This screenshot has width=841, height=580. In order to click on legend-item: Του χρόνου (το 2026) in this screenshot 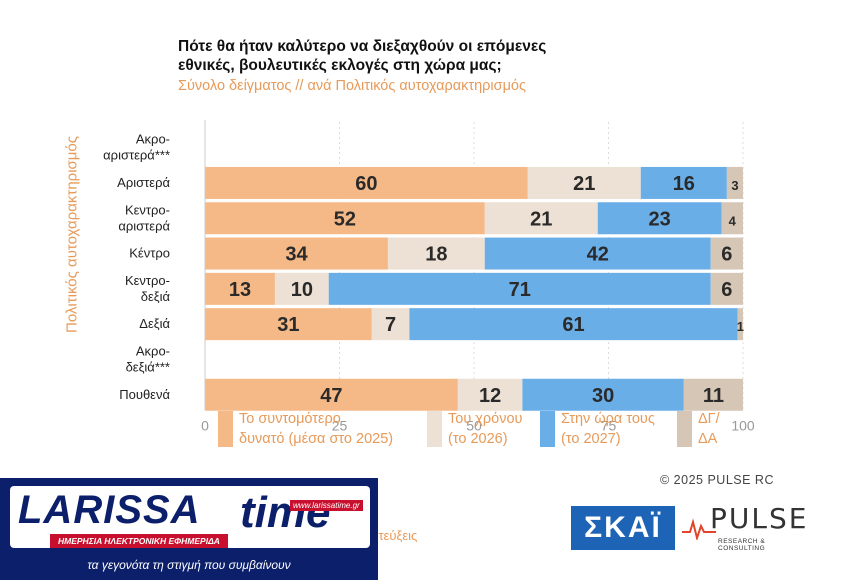, I will do `click(474, 429)`.